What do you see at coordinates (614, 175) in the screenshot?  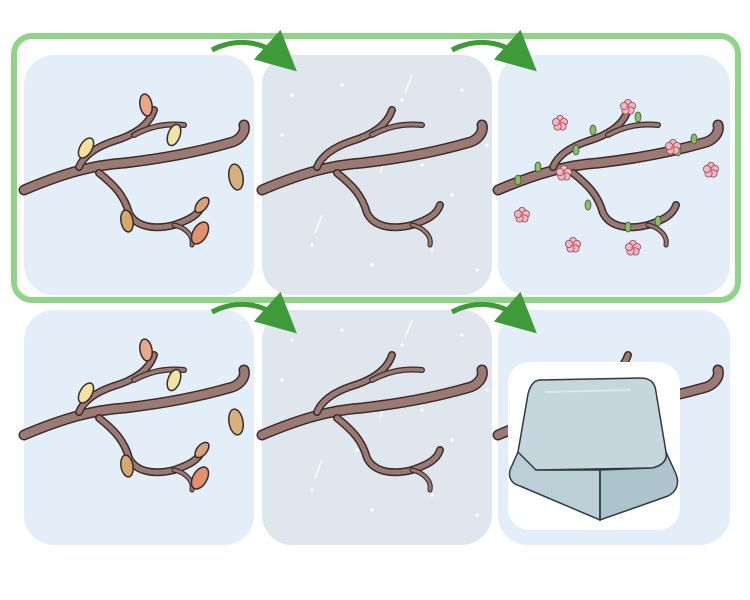 I see `panel-spring-icon` at bounding box center [614, 175].